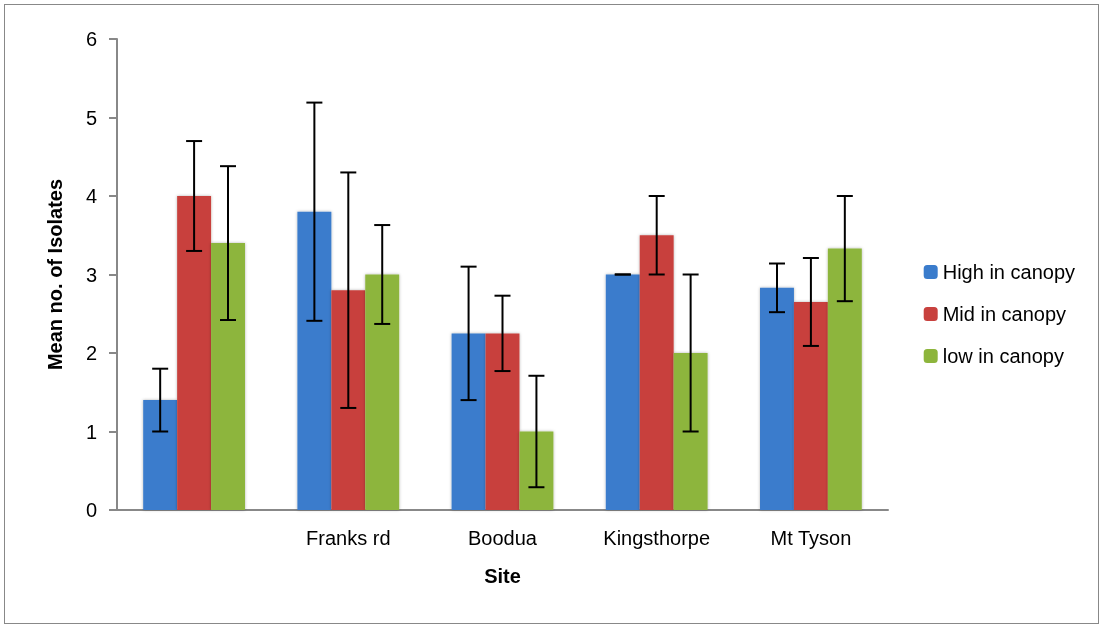 The height and width of the screenshot is (630, 1103). What do you see at coordinates (91, 274) in the screenshot?
I see `y-tick-label: 3` at bounding box center [91, 274].